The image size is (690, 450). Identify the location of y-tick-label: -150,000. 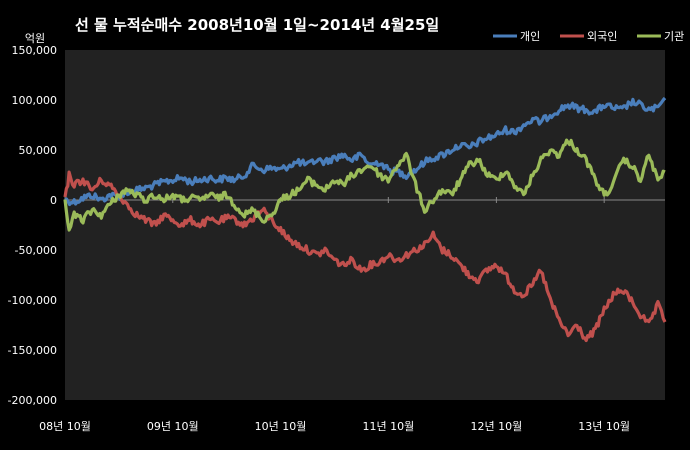
(32, 350).